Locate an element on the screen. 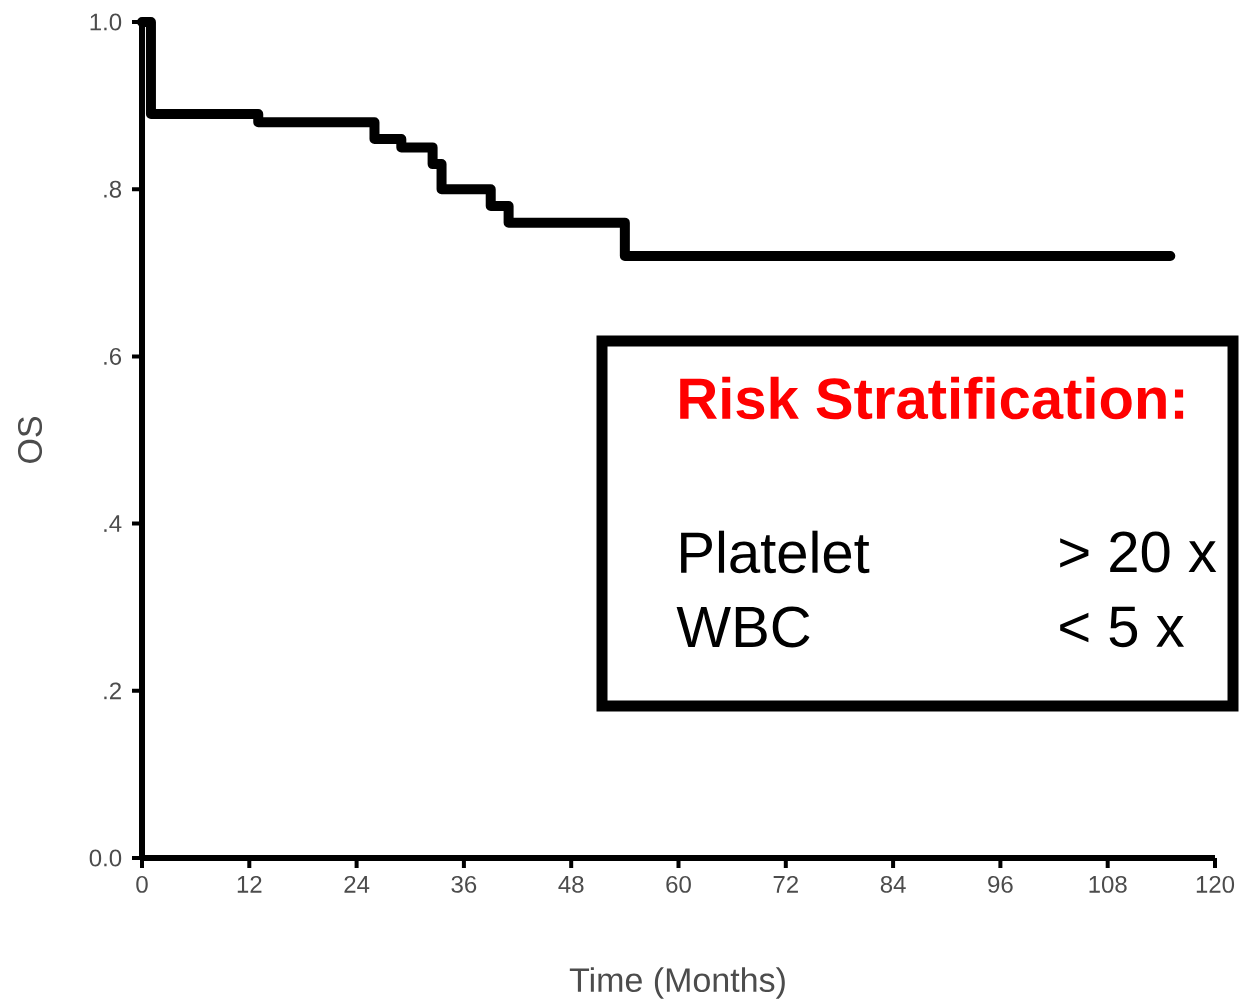  x-axis-title: Time (Months) is located at coordinates (677, 983).